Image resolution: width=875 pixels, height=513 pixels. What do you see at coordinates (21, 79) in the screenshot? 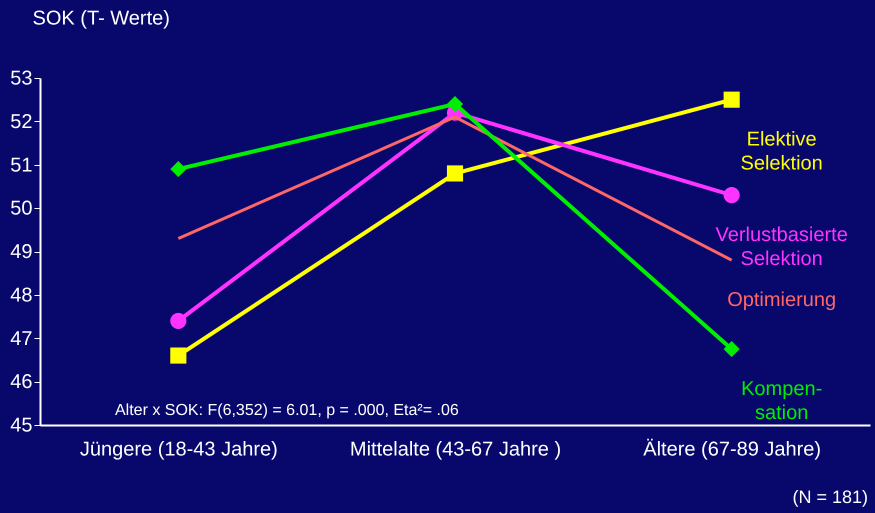
I see `y-tick-label: 53` at bounding box center [21, 79].